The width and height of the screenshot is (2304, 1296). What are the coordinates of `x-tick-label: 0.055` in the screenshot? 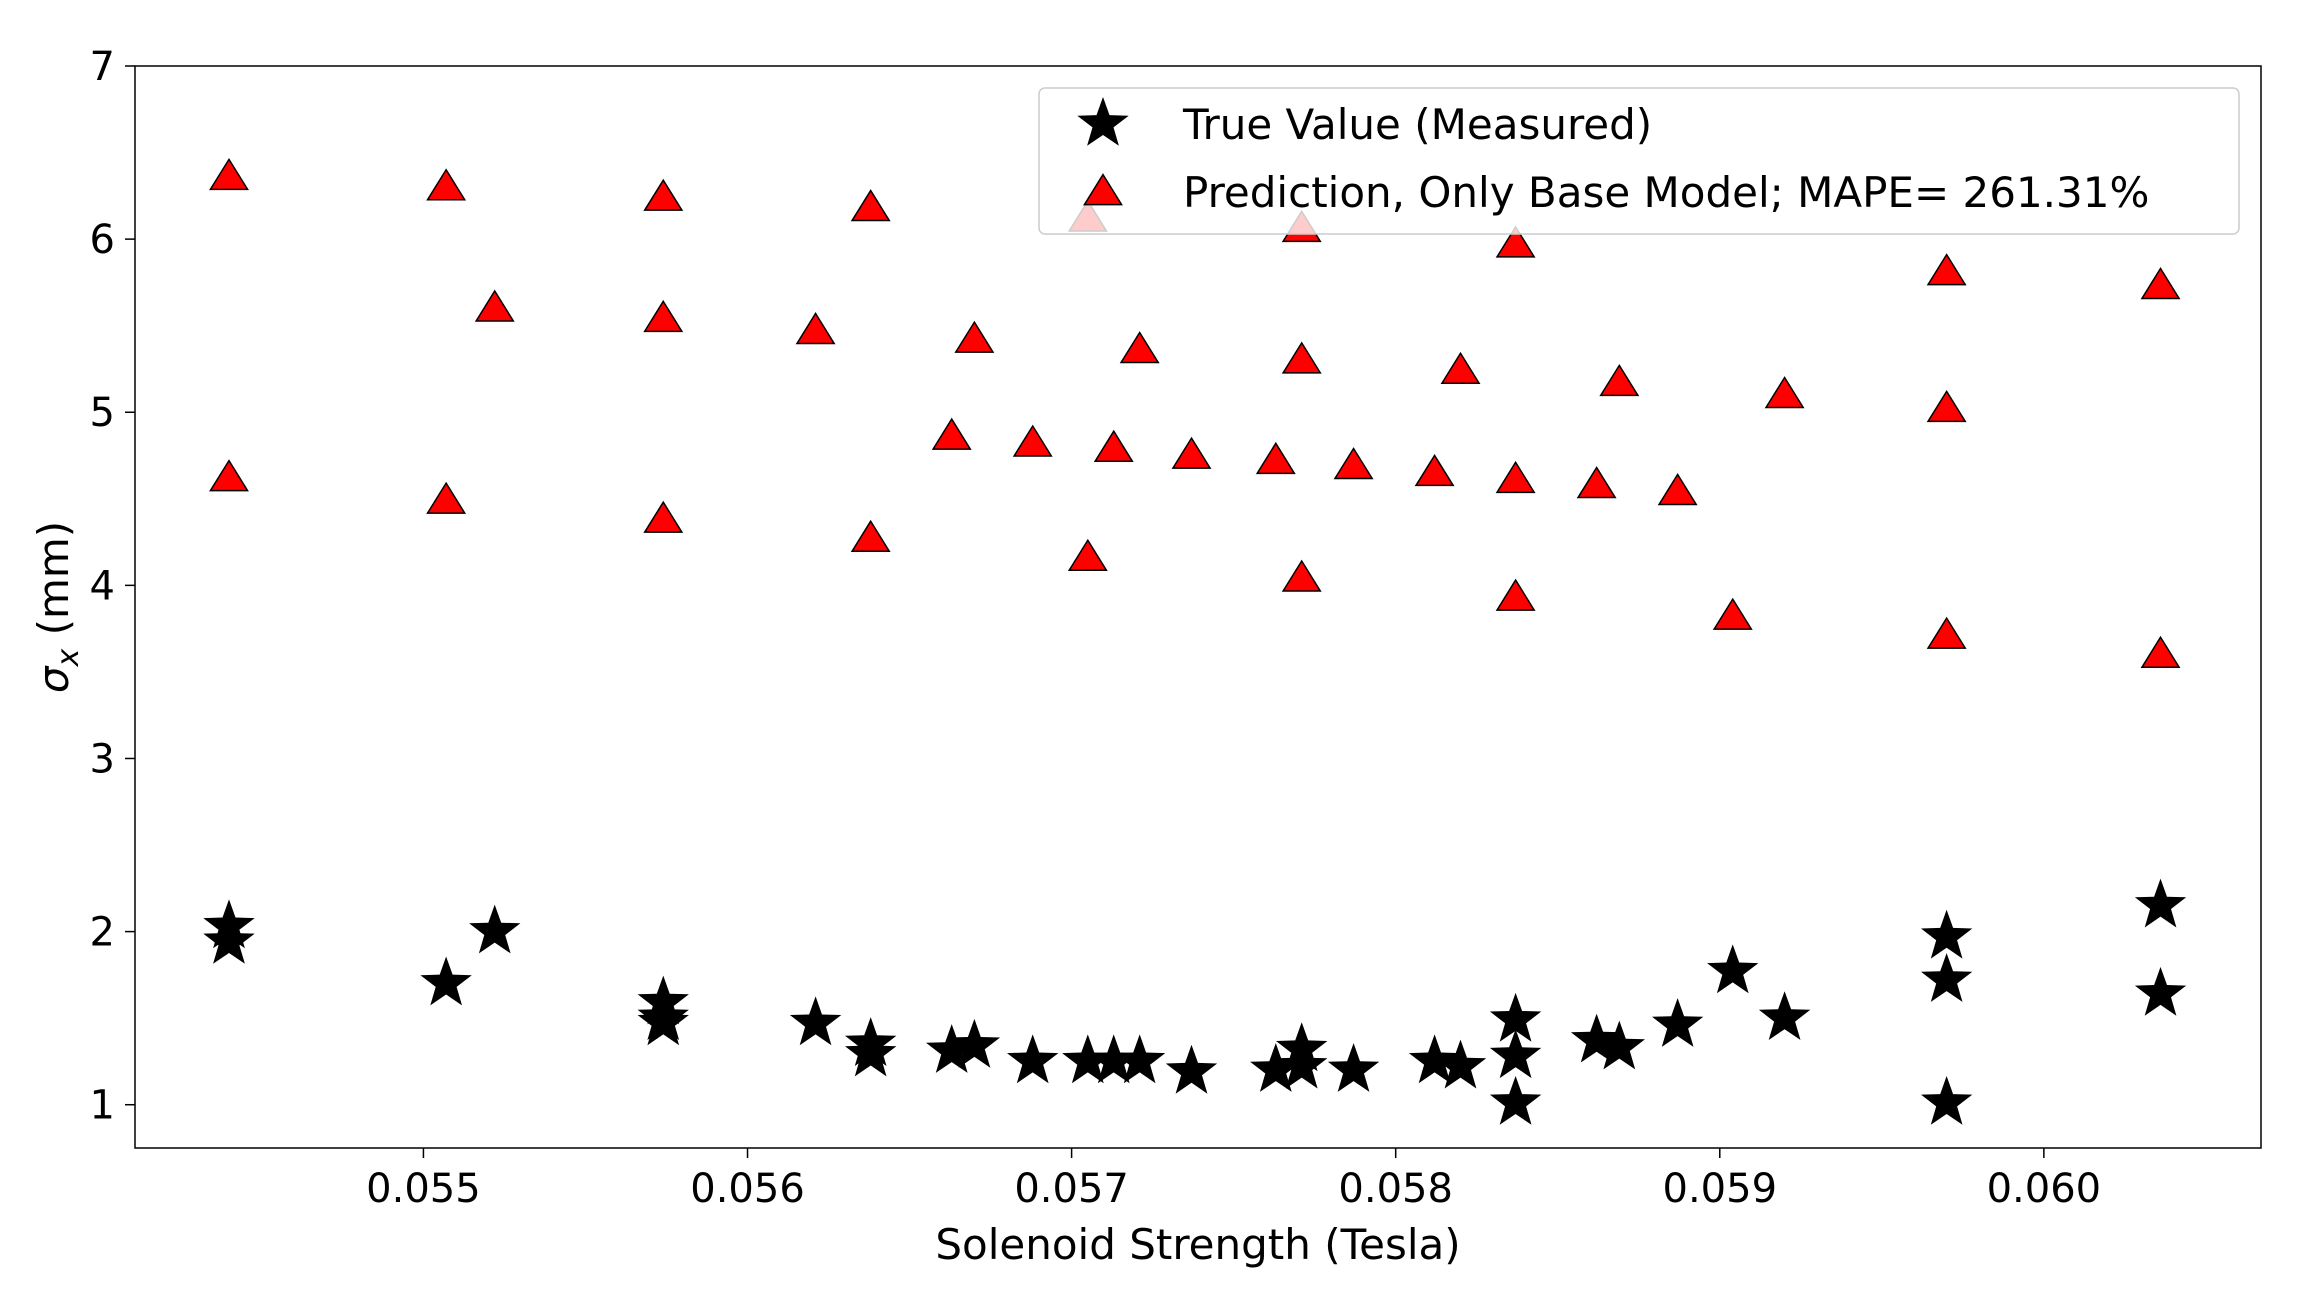 It's located at (423, 1189).